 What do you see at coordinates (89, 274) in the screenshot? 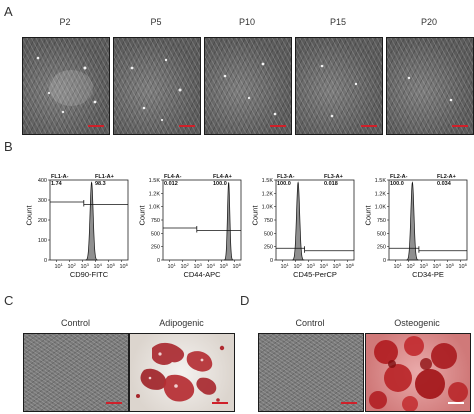
I see `x-axis-label: CD90-FITC` at bounding box center [89, 274].